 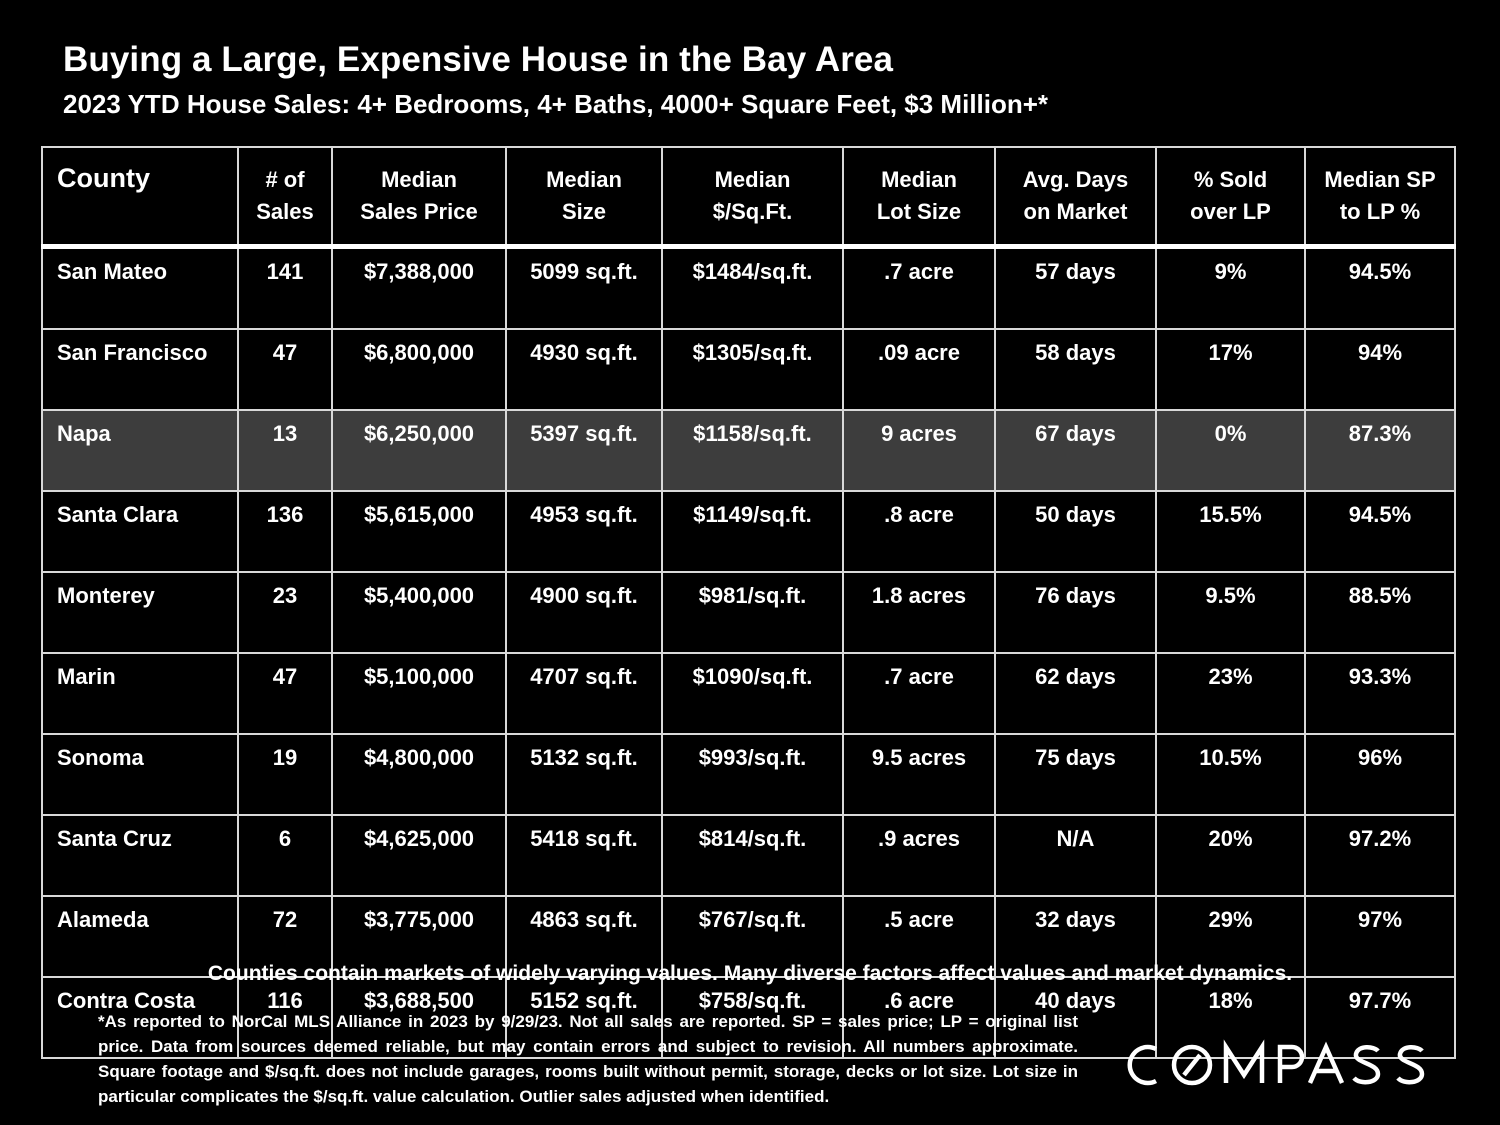 I want to click on county-cell: San Mateo, so click(x=140, y=287).